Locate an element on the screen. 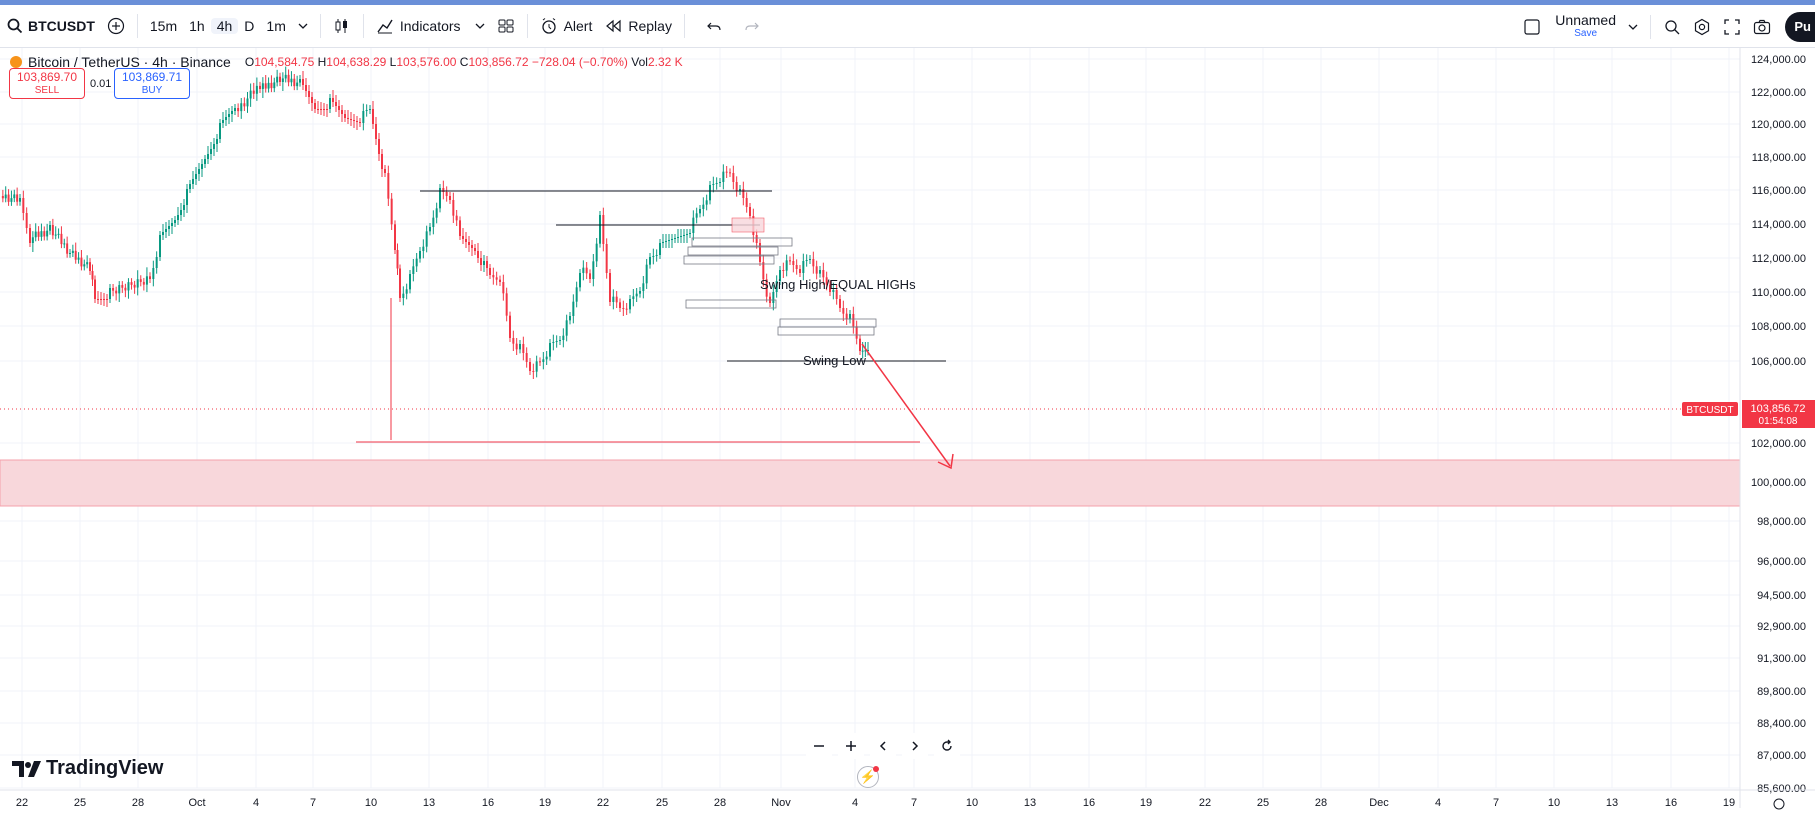  price-tick-label: 88,400.00 is located at coordinates (1781, 724).